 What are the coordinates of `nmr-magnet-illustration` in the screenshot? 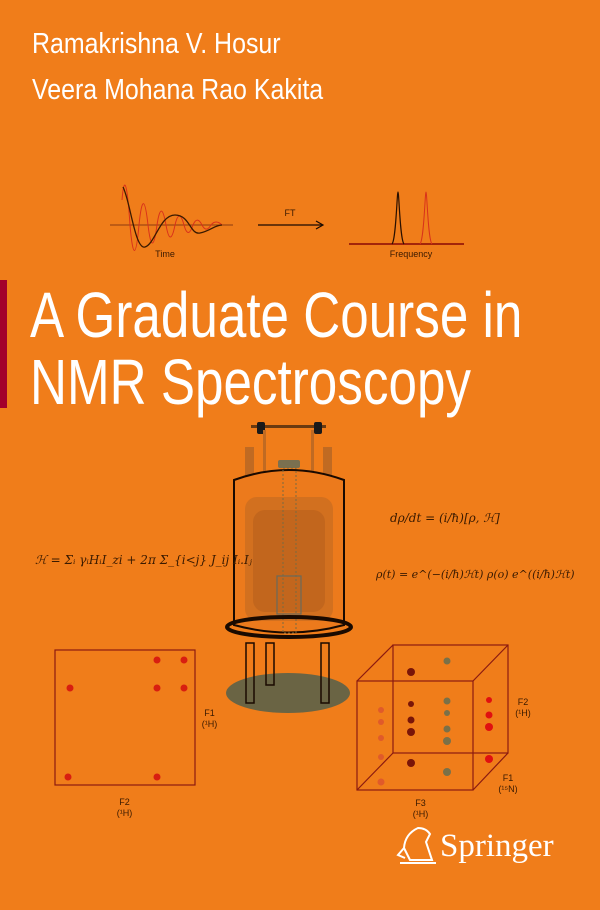 It's located at (289, 567).